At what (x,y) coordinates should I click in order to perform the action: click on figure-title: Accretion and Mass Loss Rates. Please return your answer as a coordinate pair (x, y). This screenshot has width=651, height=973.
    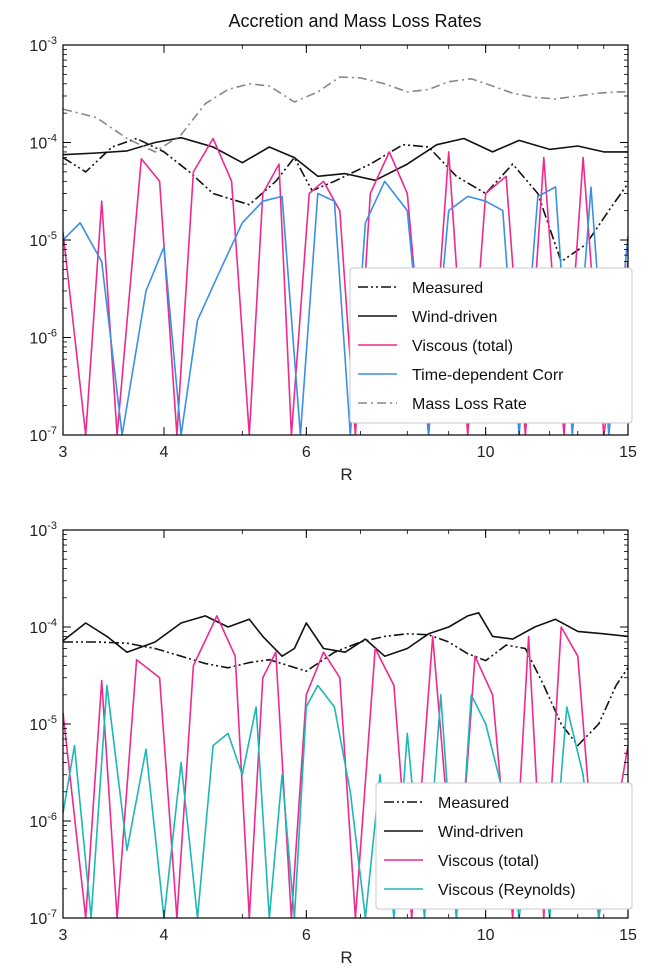
    Looking at the image, I should click on (354, 21).